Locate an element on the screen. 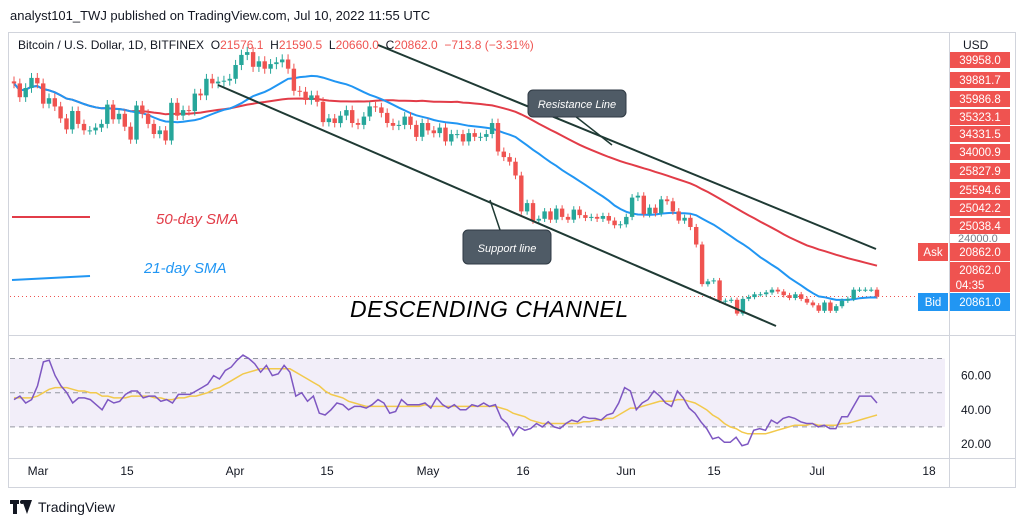  legend-low-label: L is located at coordinates (332, 45).